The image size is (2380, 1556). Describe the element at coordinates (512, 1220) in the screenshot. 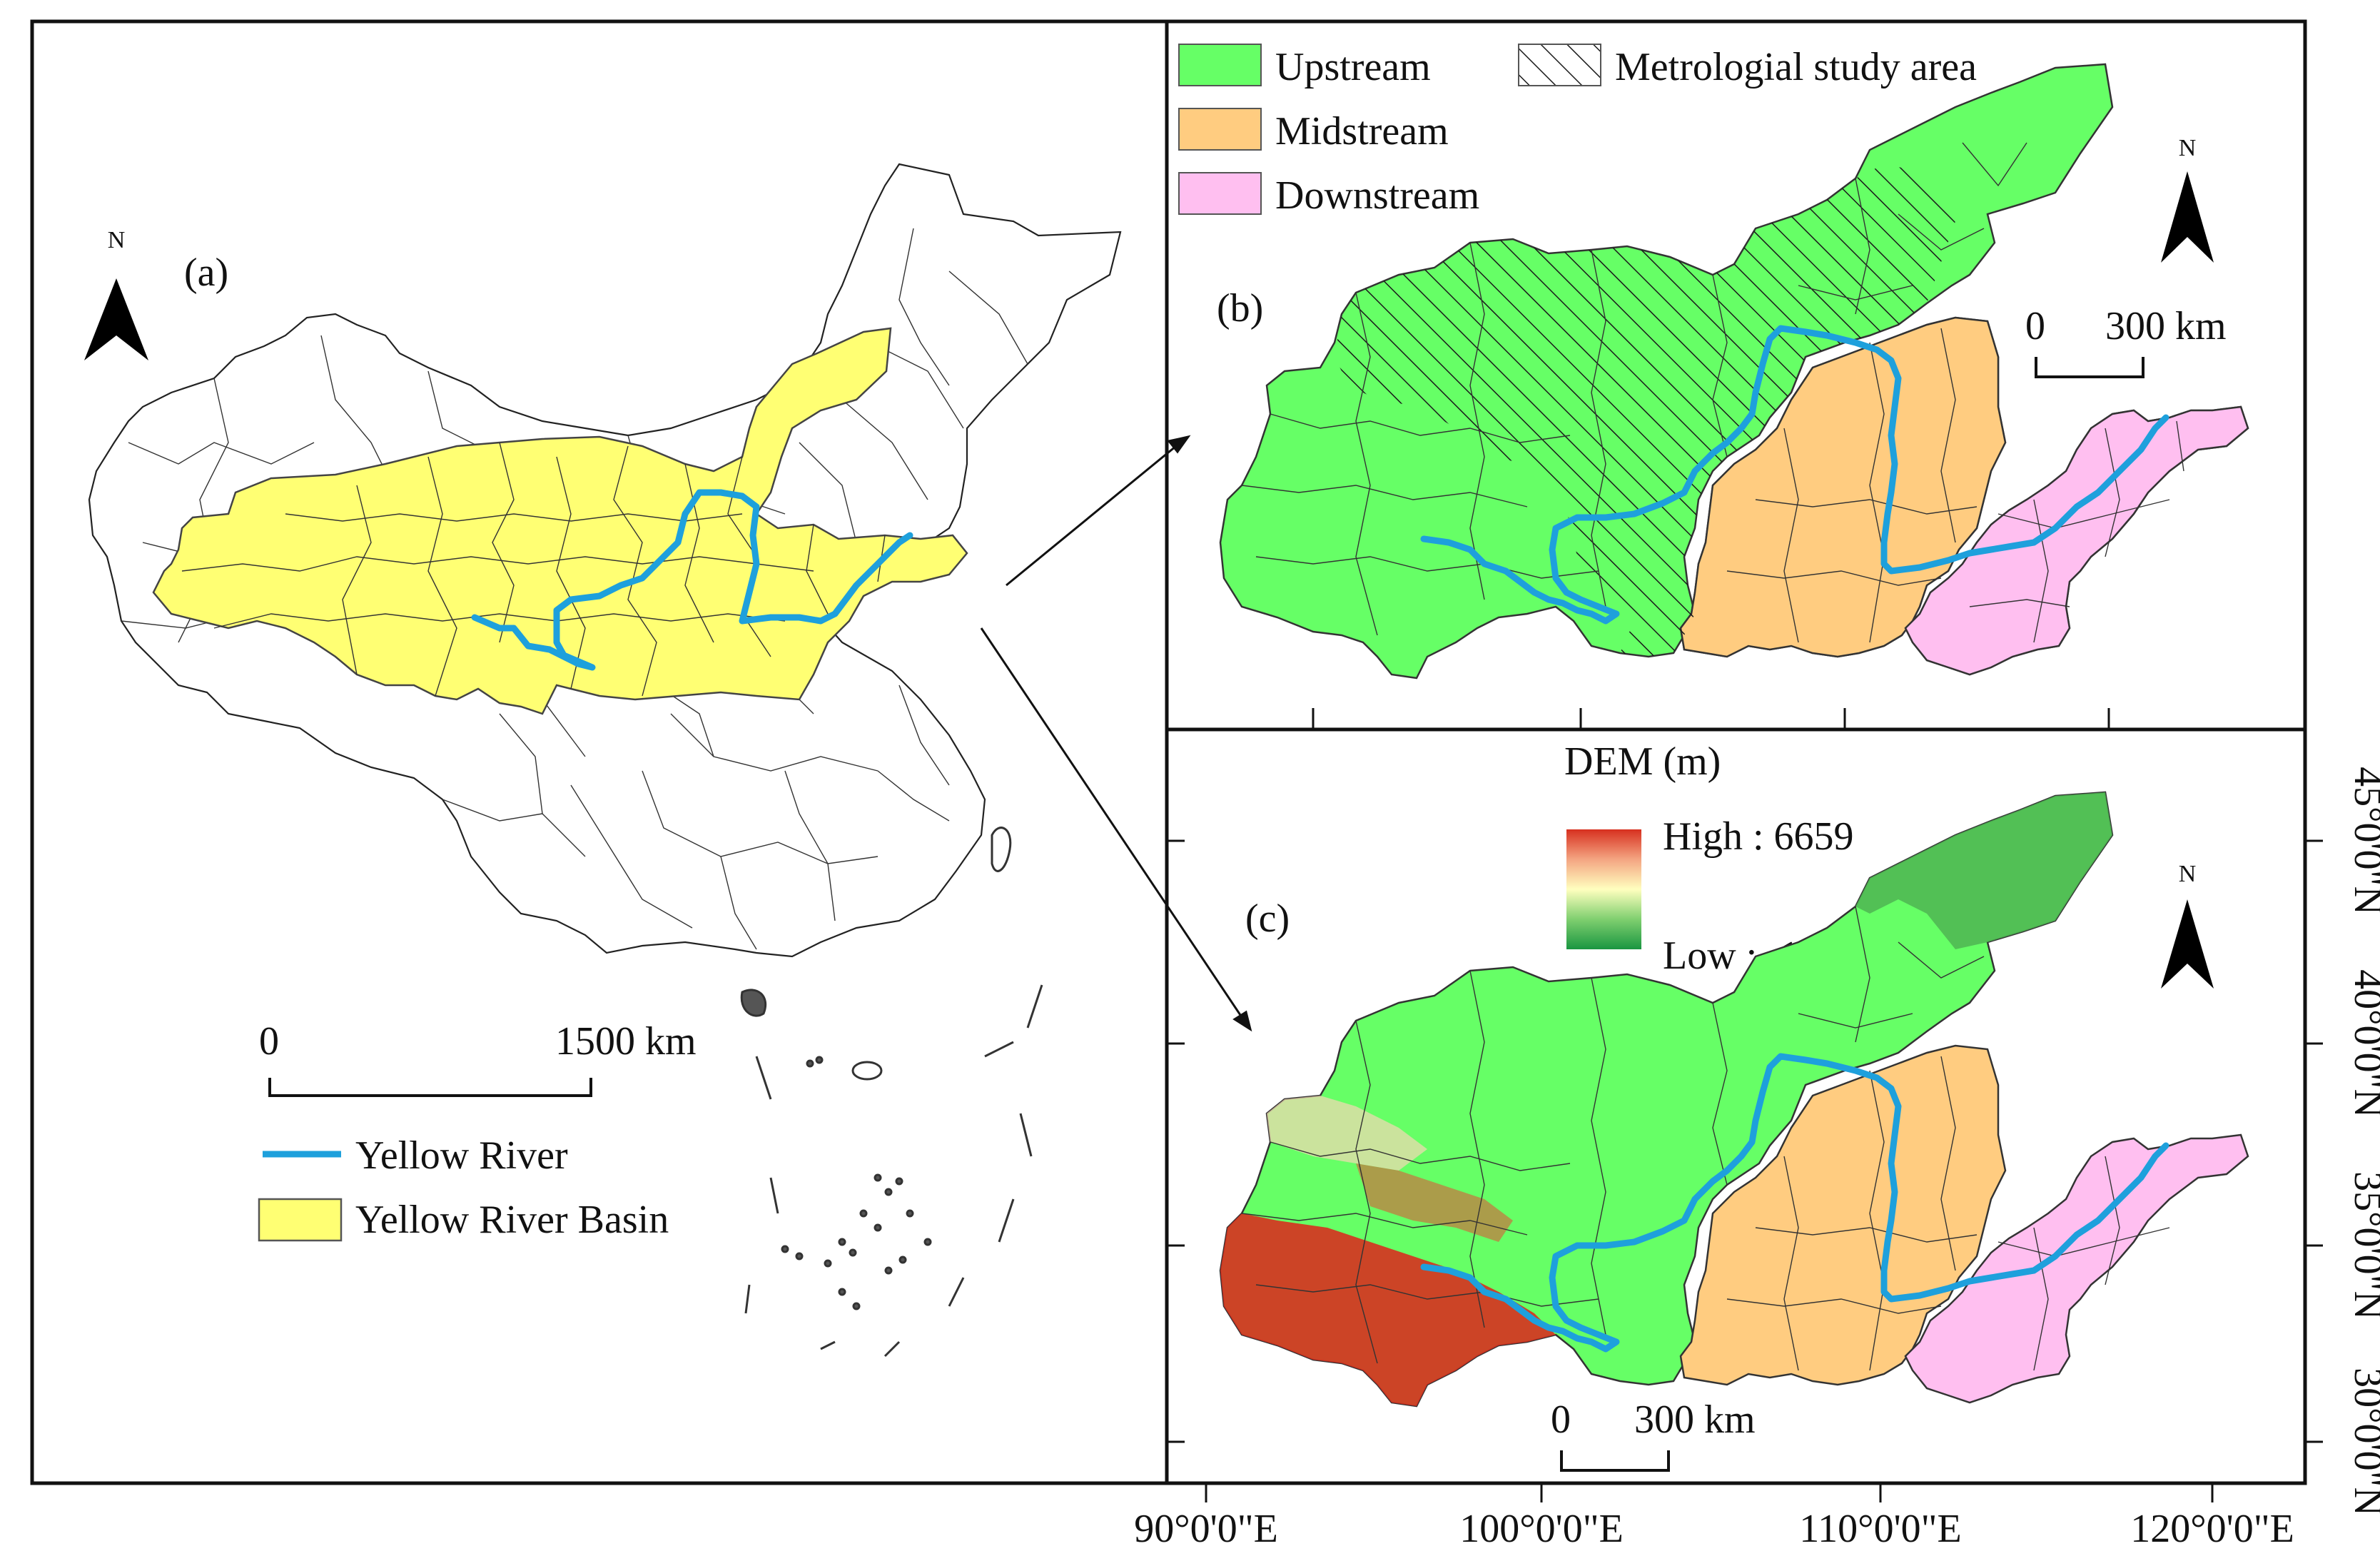

I see `legend-basin-label: Yellow River Basin` at that location.